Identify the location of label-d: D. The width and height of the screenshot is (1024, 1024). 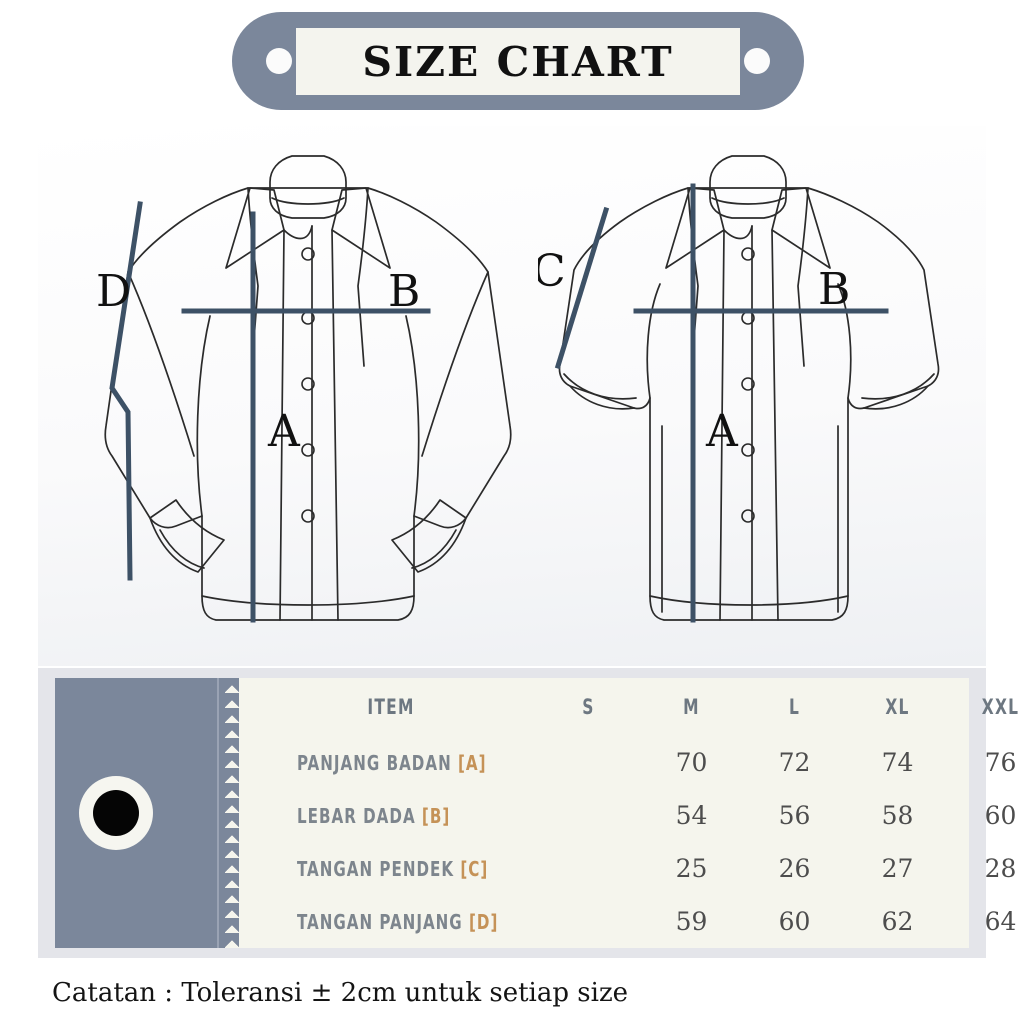
(114, 291).